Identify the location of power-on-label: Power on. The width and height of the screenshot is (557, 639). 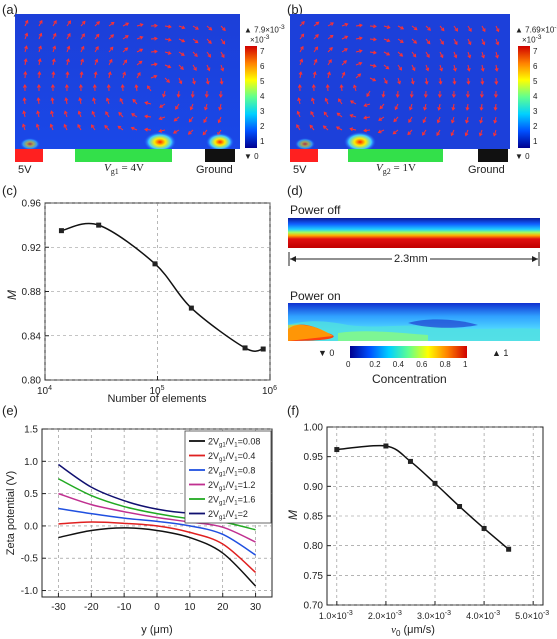
(315, 296).